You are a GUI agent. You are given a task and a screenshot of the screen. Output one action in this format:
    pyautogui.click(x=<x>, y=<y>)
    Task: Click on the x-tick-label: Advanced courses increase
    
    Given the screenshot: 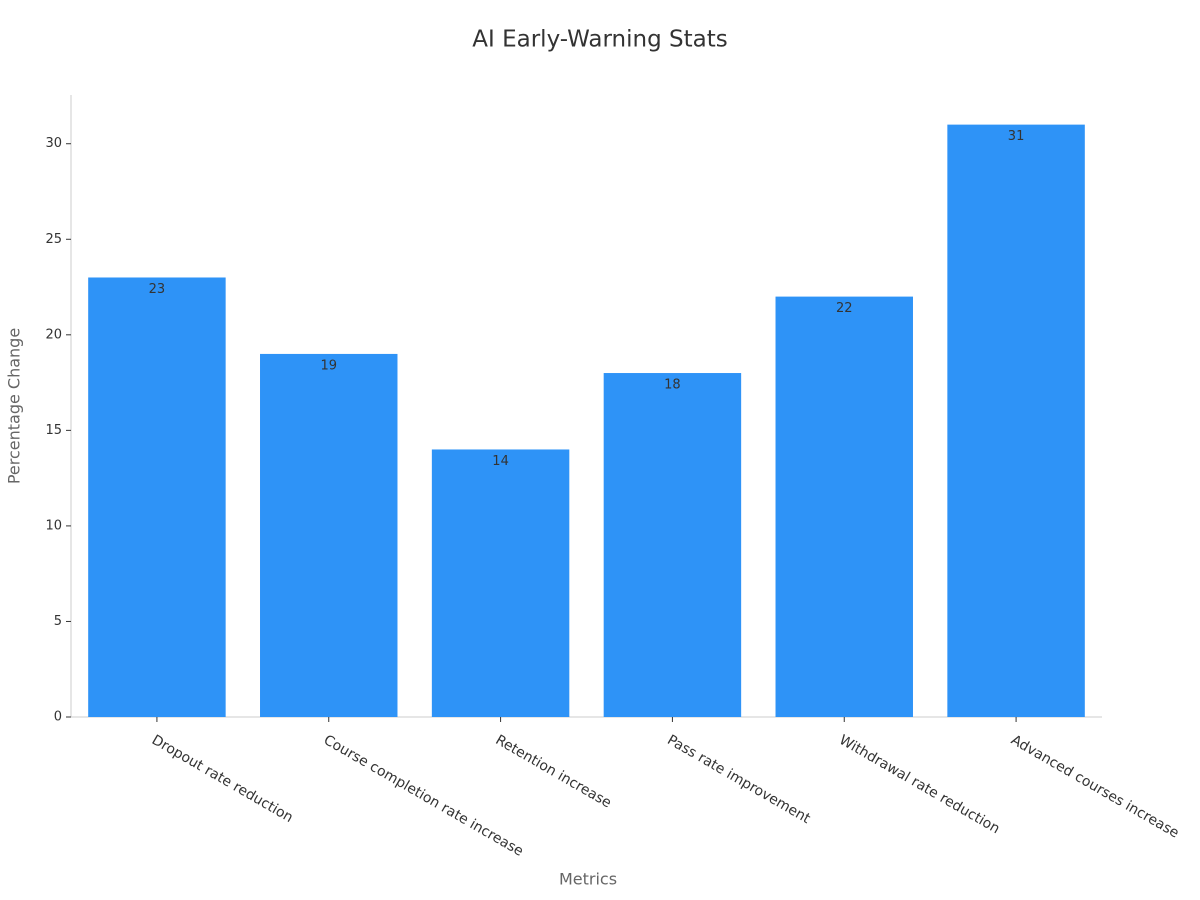 What is the action you would take?
    pyautogui.click(x=1095, y=786)
    